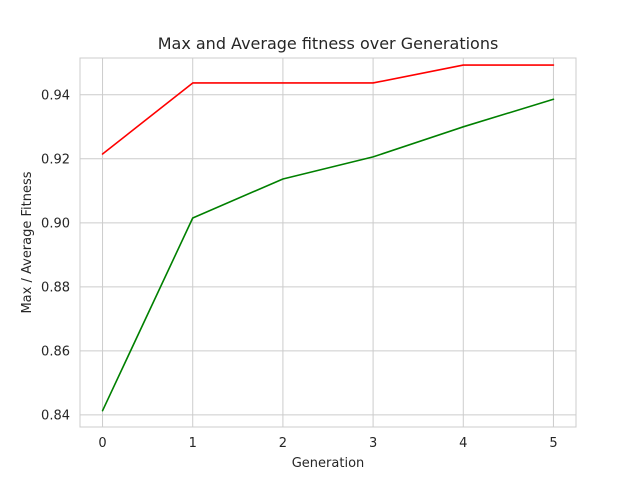 The width and height of the screenshot is (640, 480). Describe the element at coordinates (55, 255) in the screenshot. I see `y-tick-labels: 0.84 0.86 0.88 0.90 0.92 0.94` at that location.